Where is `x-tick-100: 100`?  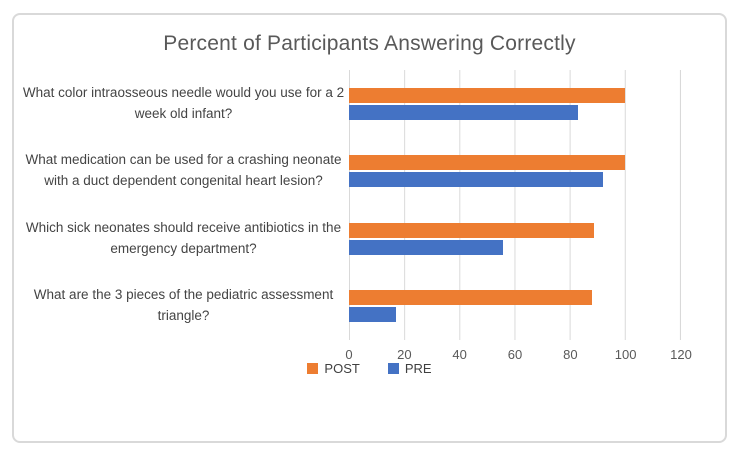 x-tick-100: 100 is located at coordinates (625, 354).